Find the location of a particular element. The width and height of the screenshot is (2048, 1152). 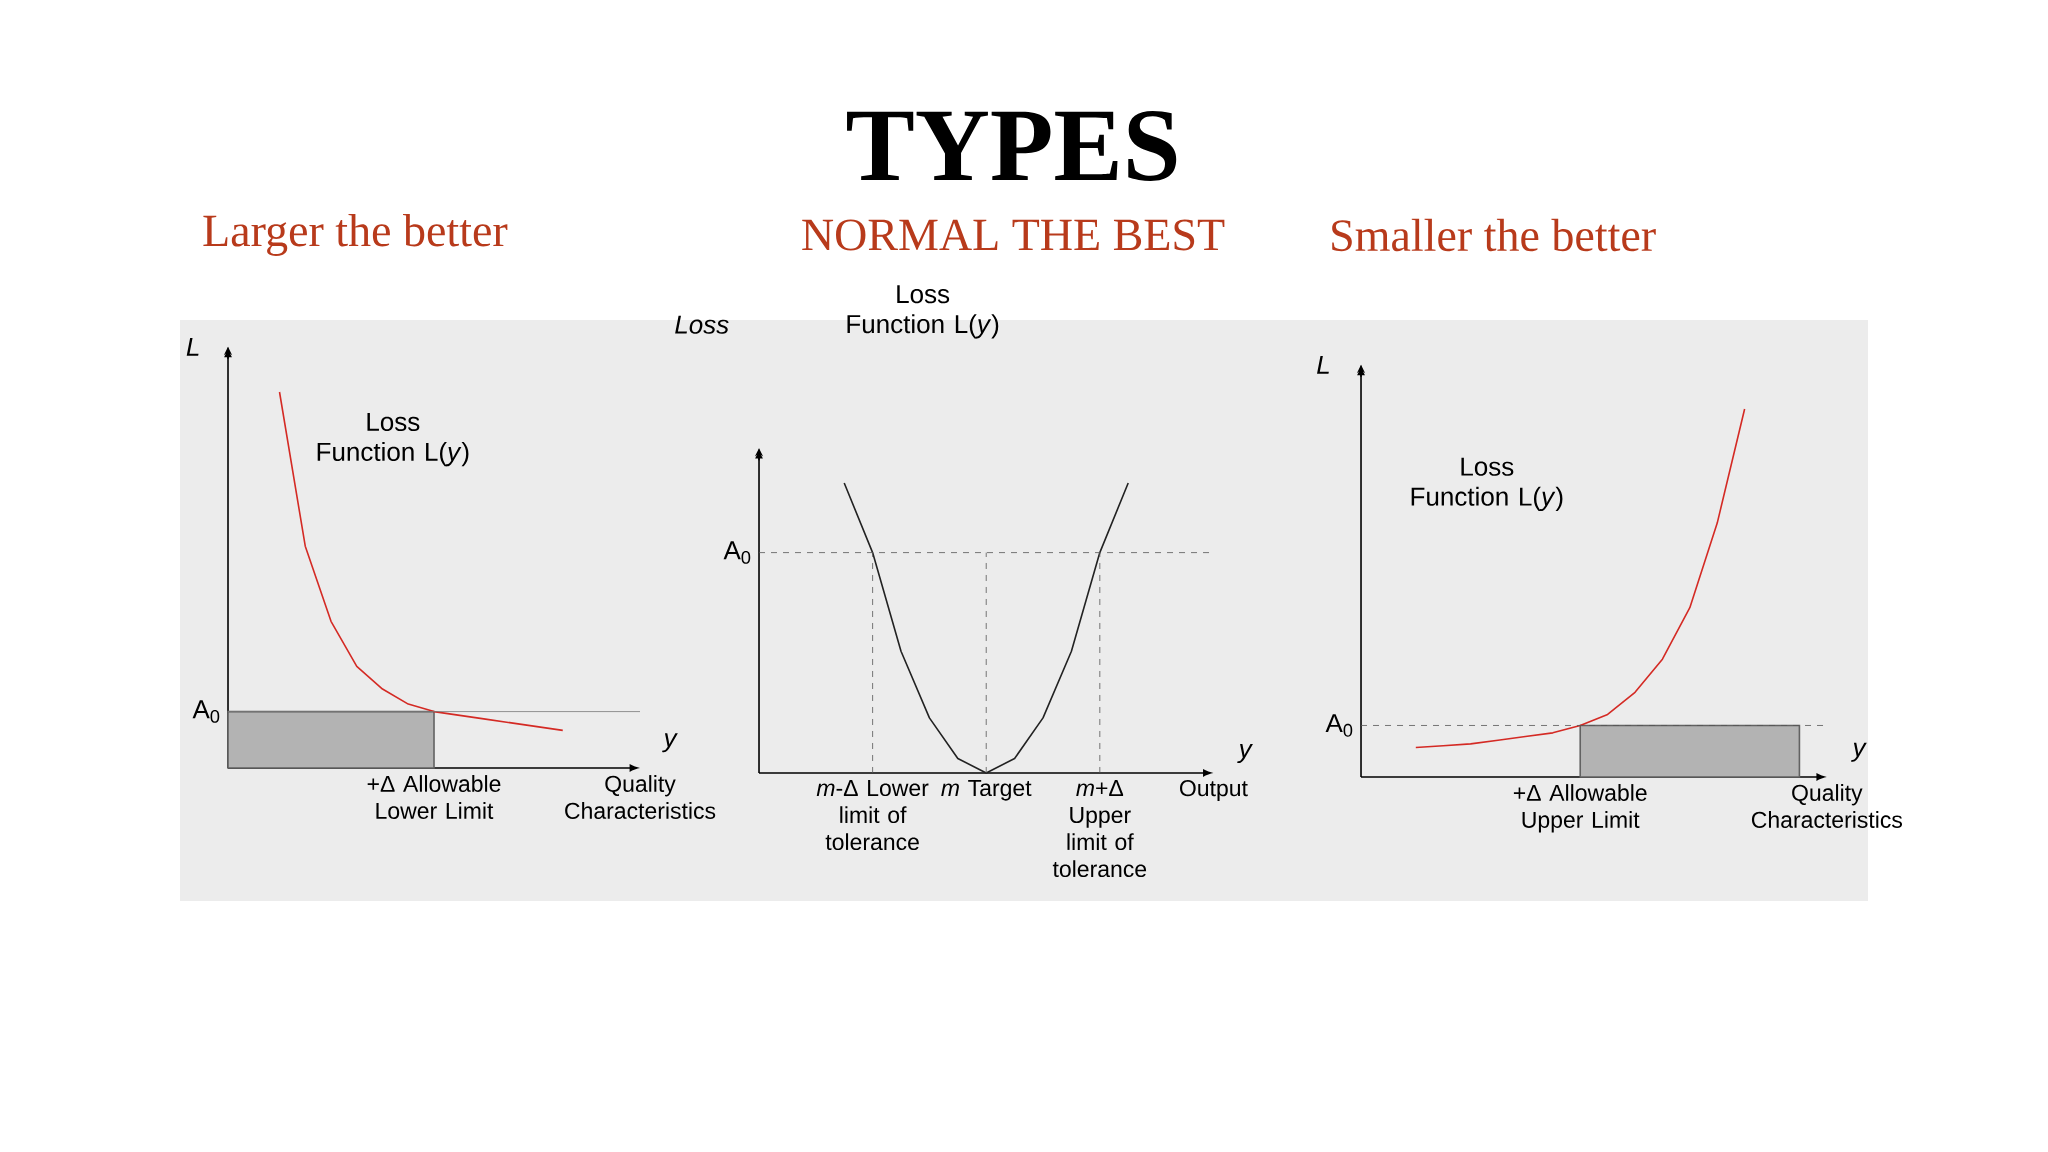

text: TYPES is located at coordinates (1012, 146).